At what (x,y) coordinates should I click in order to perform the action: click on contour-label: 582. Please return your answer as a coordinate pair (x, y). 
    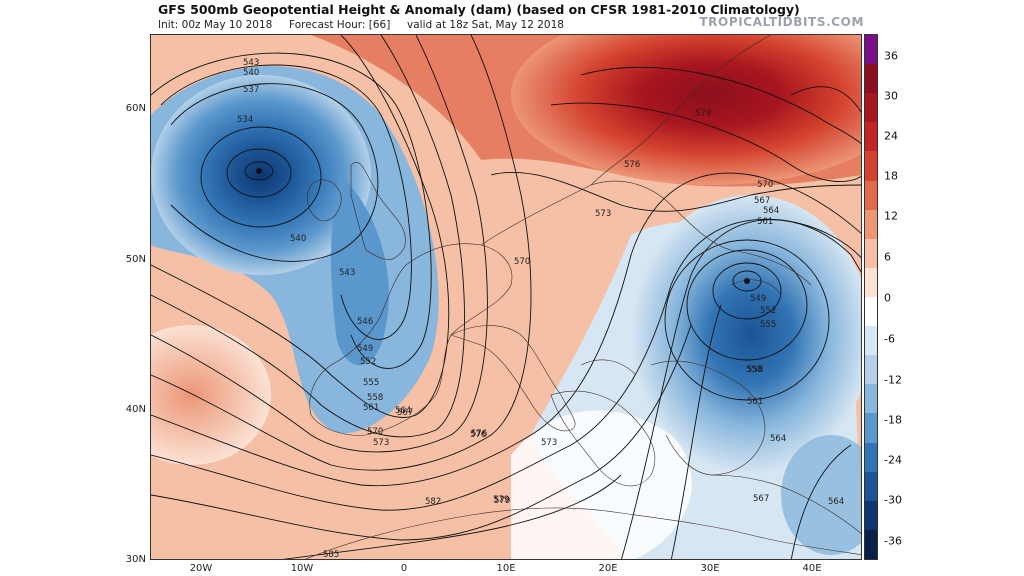
    Looking at the image, I should click on (433, 502).